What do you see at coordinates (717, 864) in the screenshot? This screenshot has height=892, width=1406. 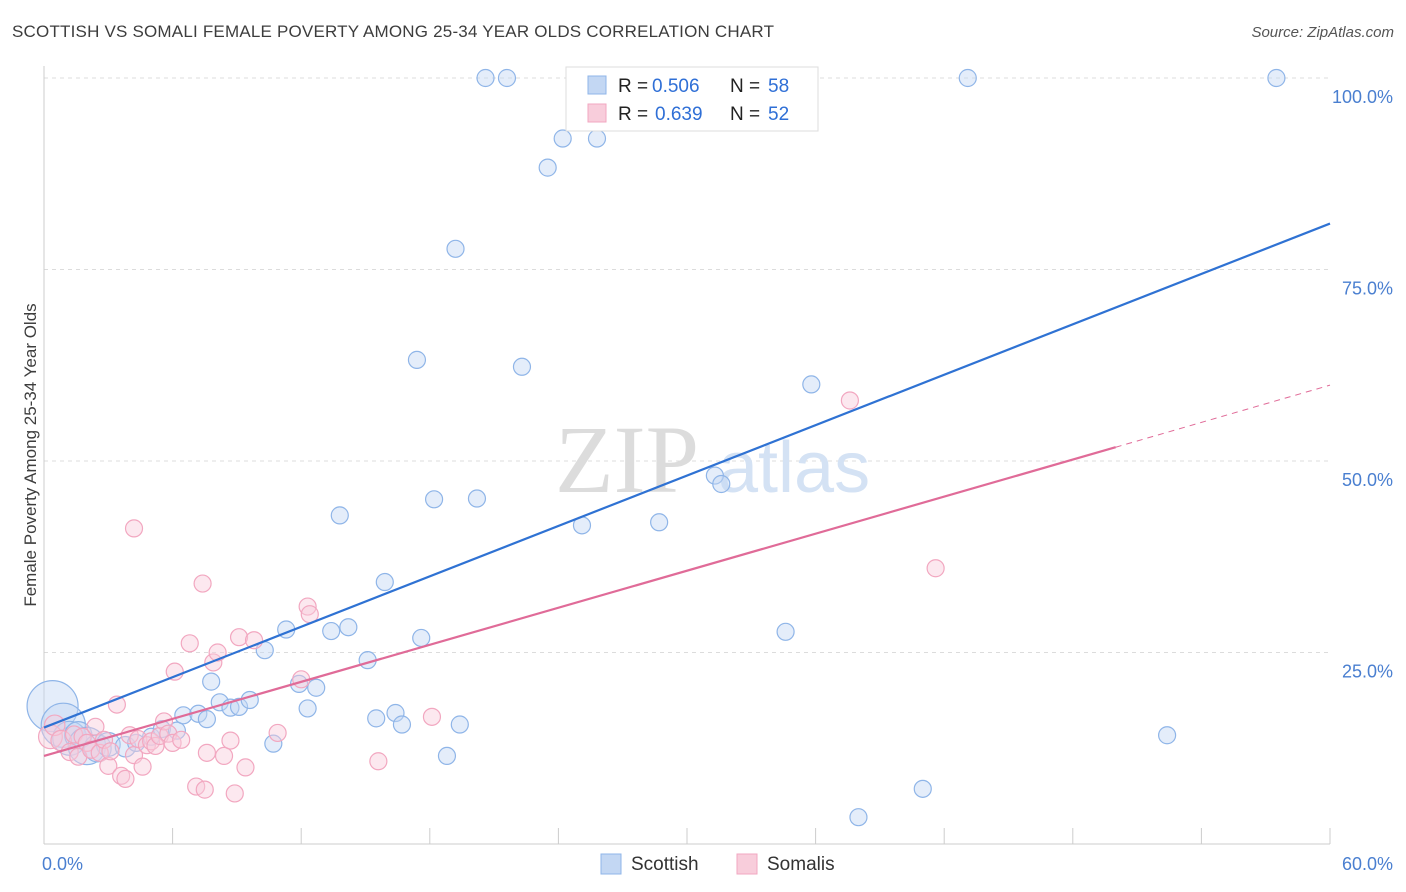 I see `bottom-legend: Scottish Somalis` at bounding box center [717, 864].